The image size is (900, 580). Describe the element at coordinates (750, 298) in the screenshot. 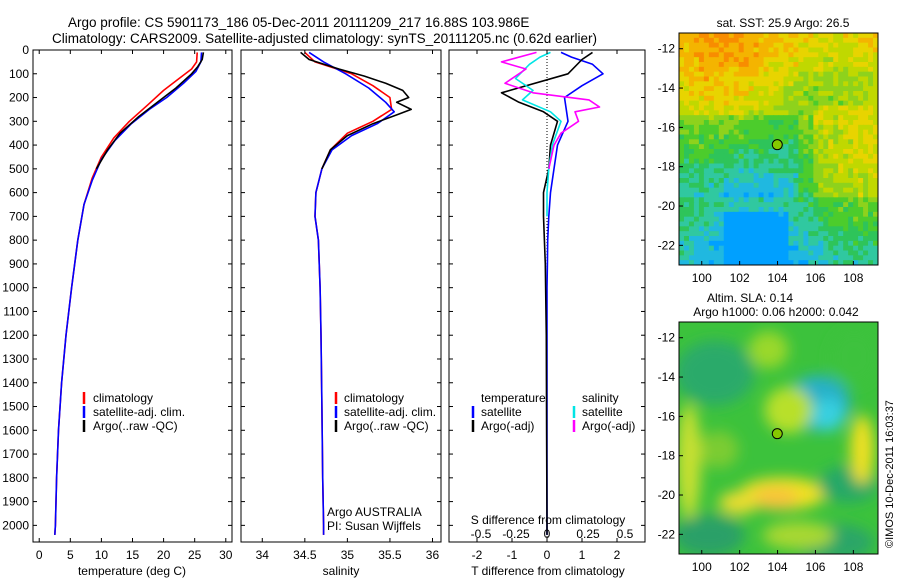

I see `sla-map-title-1: Altim. SLA: 0.14` at that location.